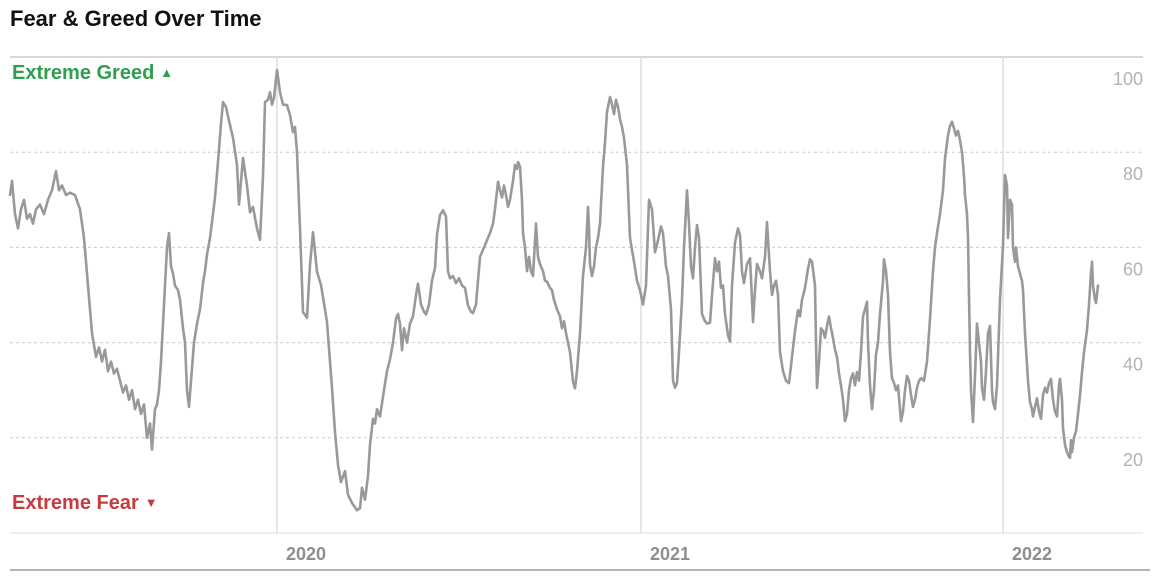  Describe the element at coordinates (1128, 79) in the screenshot. I see `y-axis-label-100: 100` at that location.